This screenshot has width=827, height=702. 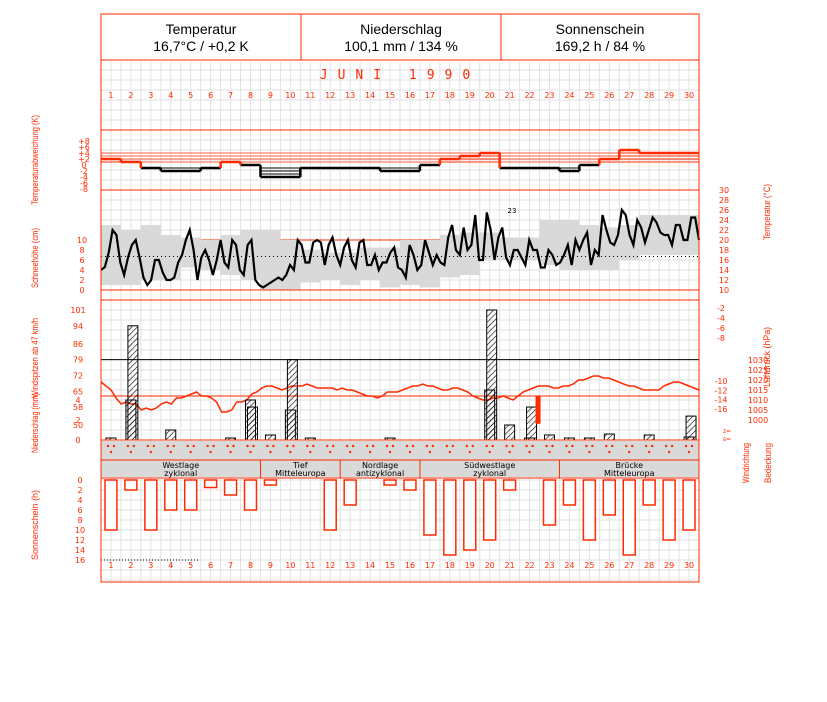 What do you see at coordinates (724, 280) in the screenshot?
I see `temperature-tick: 12` at bounding box center [724, 280].